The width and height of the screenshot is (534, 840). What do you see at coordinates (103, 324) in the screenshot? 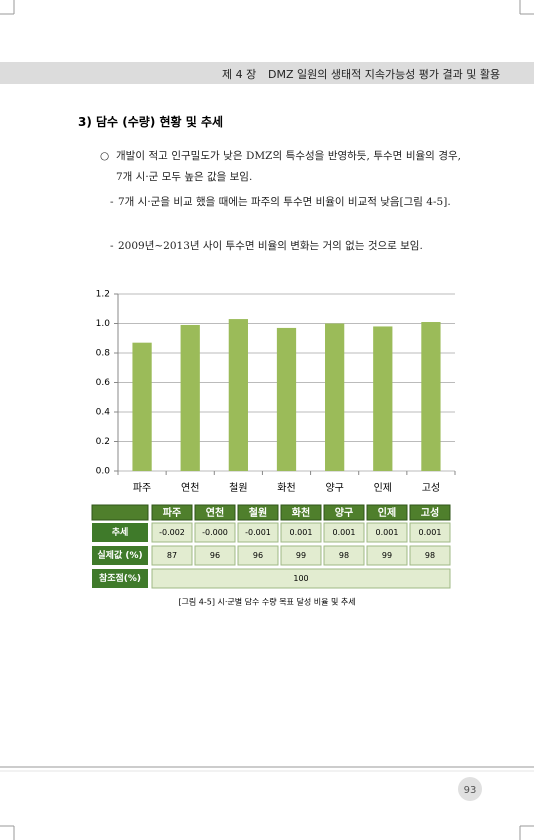
I see `y-tick-label: 1.0` at bounding box center [103, 324].